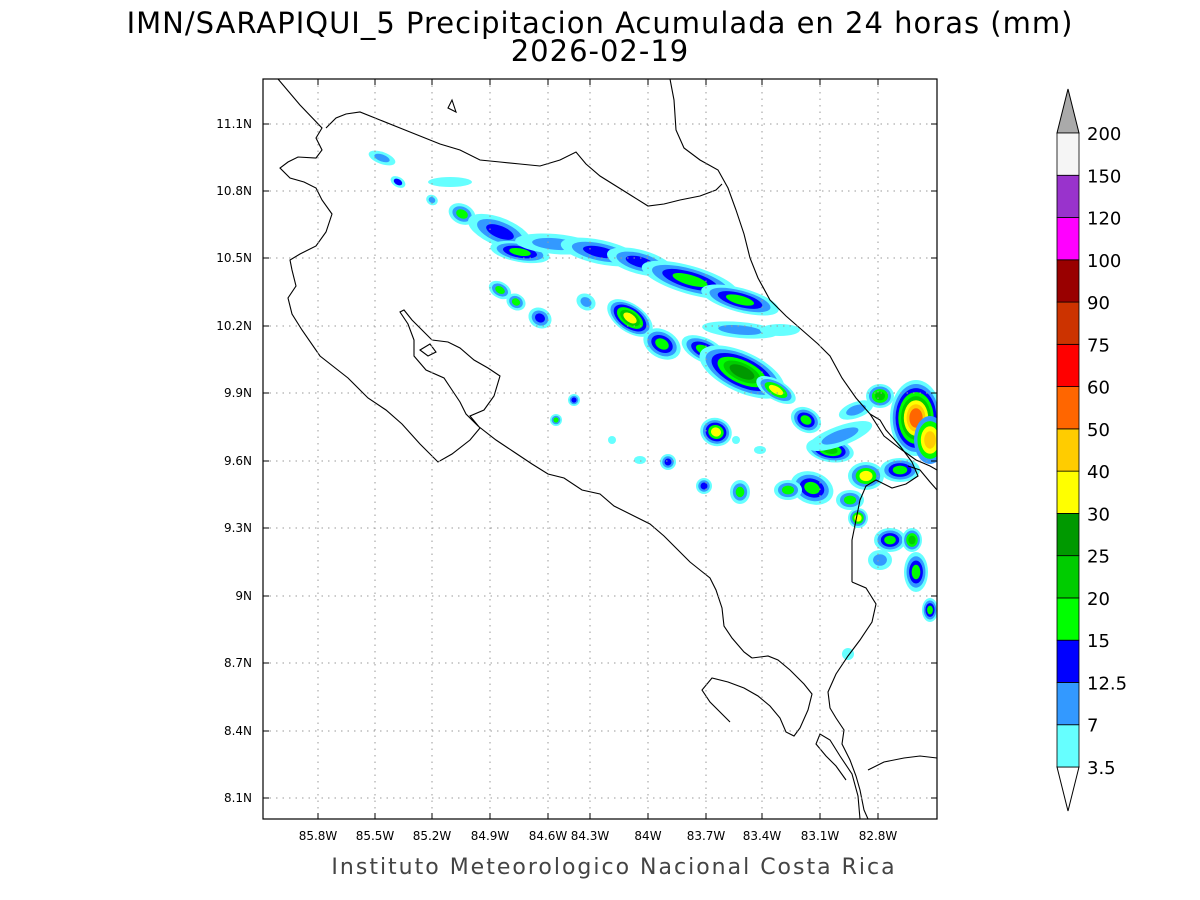  I want to click on lon-tick-label: 83.7W, so click(706, 836).